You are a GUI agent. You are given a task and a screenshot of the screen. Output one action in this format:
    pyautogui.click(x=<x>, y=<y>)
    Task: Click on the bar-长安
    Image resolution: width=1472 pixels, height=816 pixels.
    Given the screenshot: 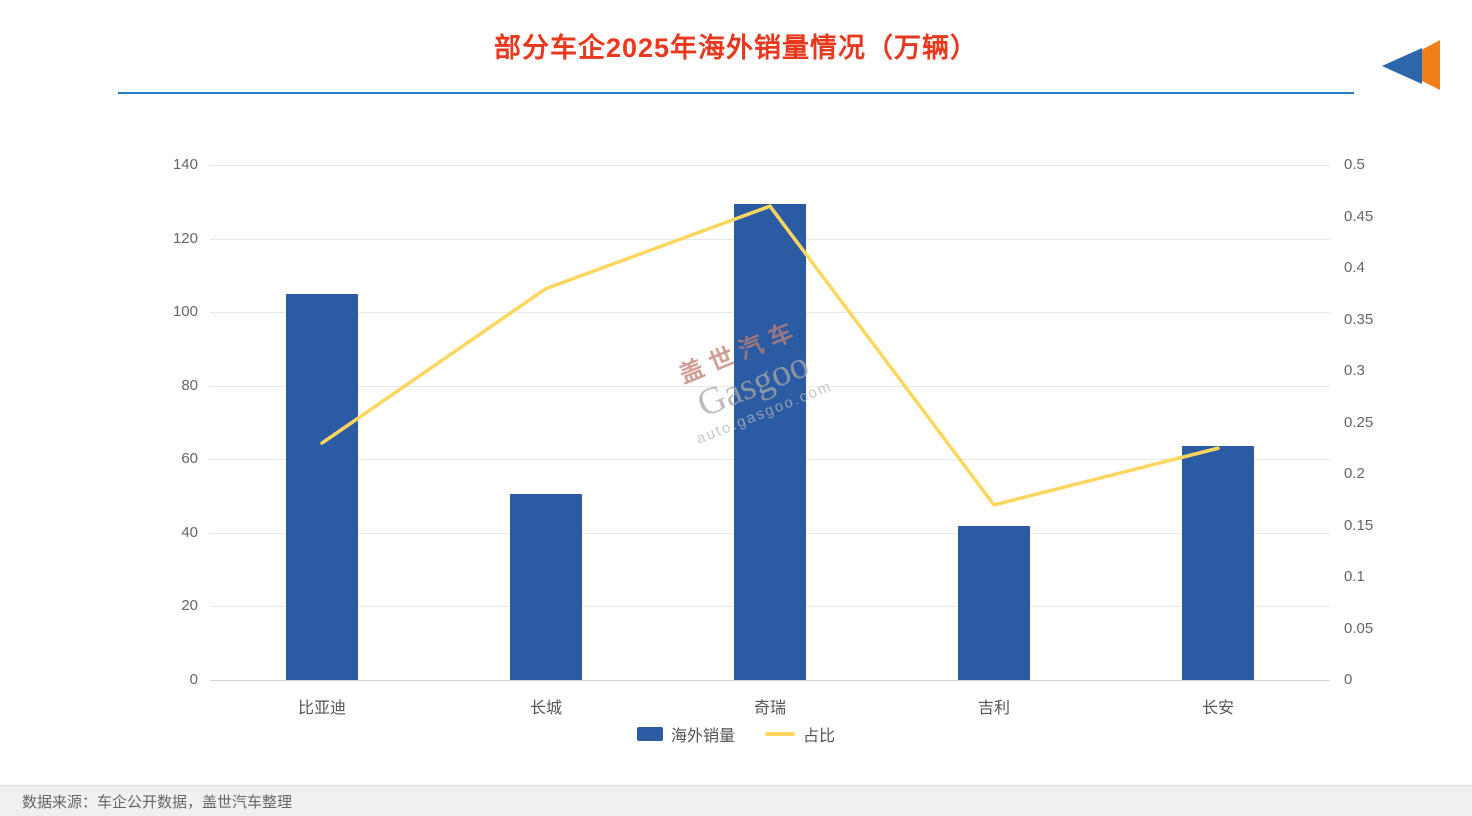 What is the action you would take?
    pyautogui.click(x=1218, y=563)
    